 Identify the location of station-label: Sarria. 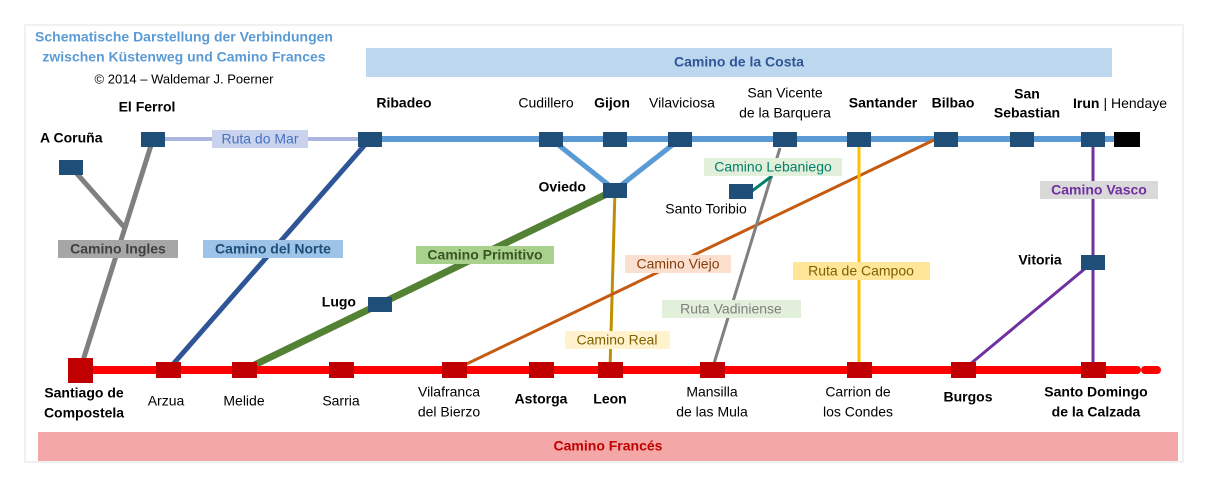
(341, 401).